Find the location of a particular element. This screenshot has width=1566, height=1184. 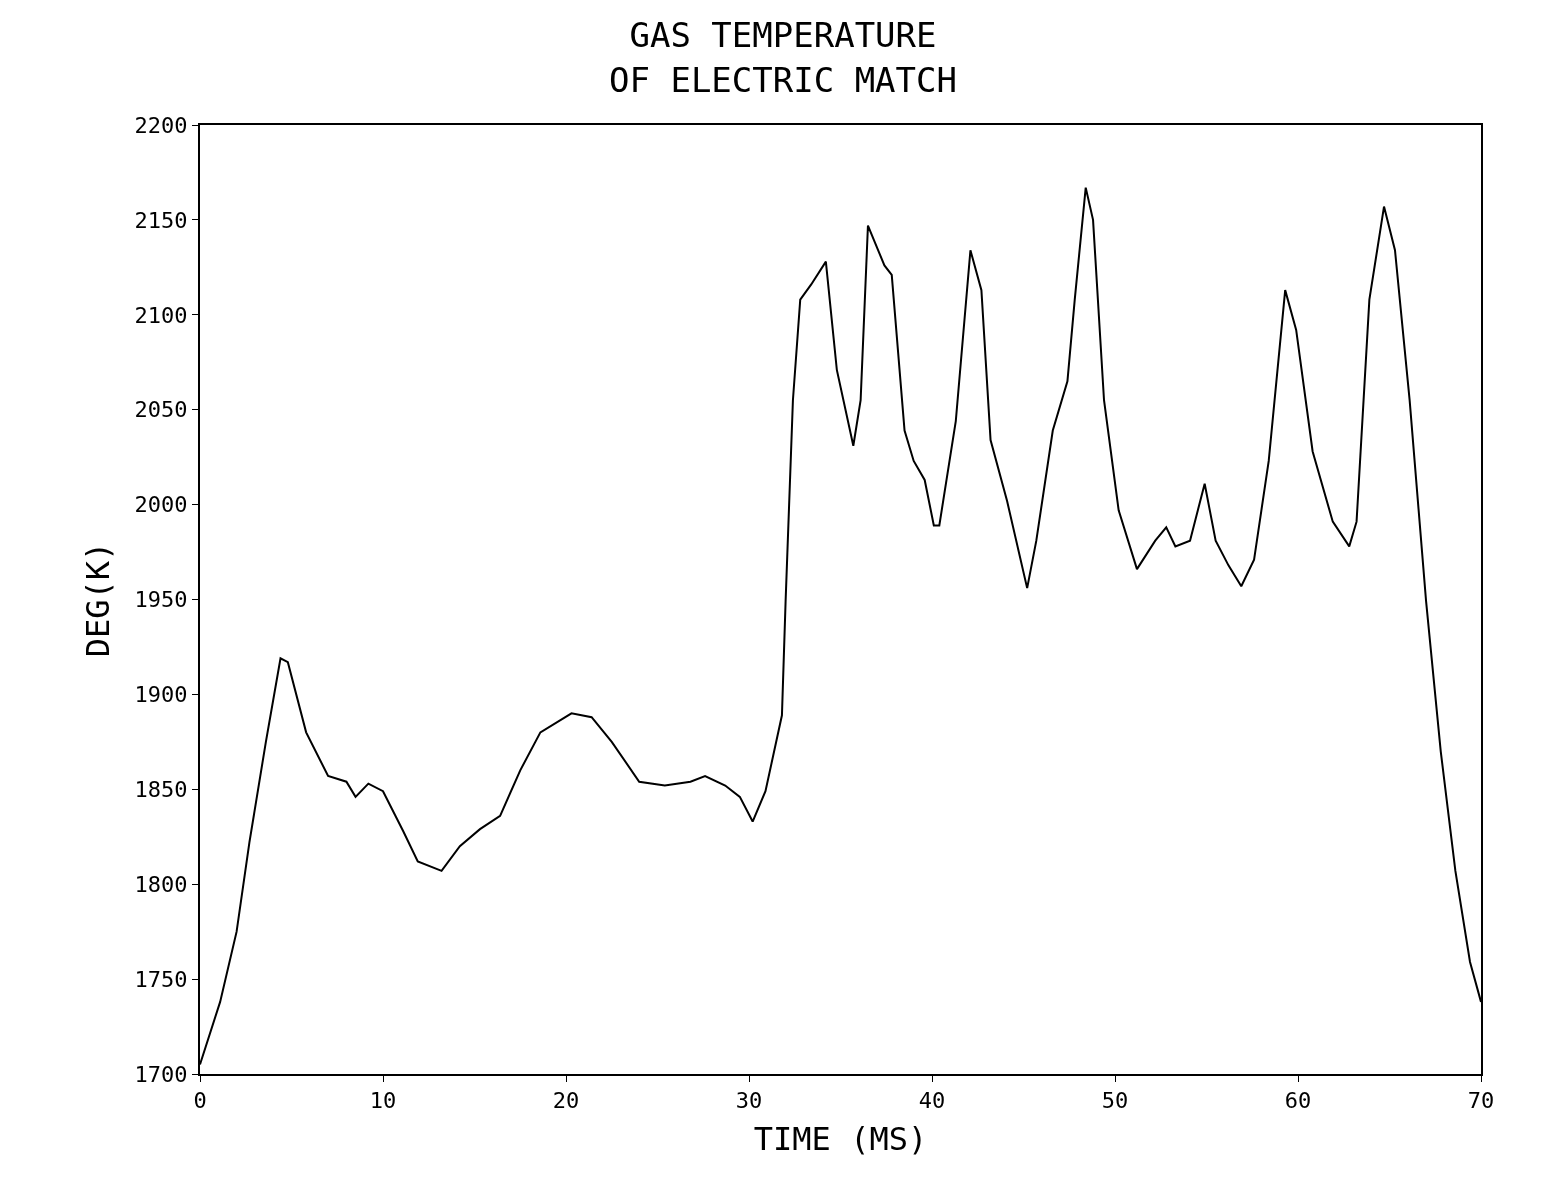

x-tick-label: 30 is located at coordinates (749, 1101).